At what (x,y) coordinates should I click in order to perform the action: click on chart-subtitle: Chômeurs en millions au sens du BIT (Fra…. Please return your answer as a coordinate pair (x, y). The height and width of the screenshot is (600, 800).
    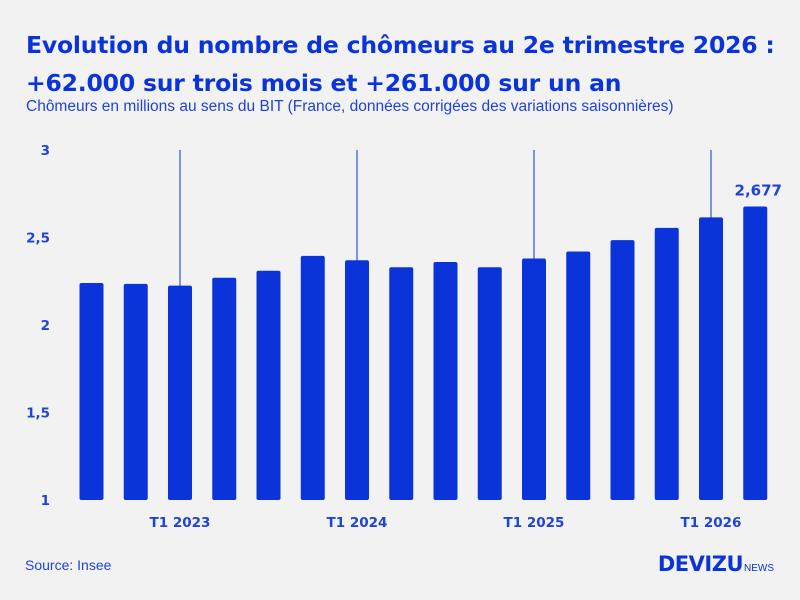
    Looking at the image, I should click on (350, 106).